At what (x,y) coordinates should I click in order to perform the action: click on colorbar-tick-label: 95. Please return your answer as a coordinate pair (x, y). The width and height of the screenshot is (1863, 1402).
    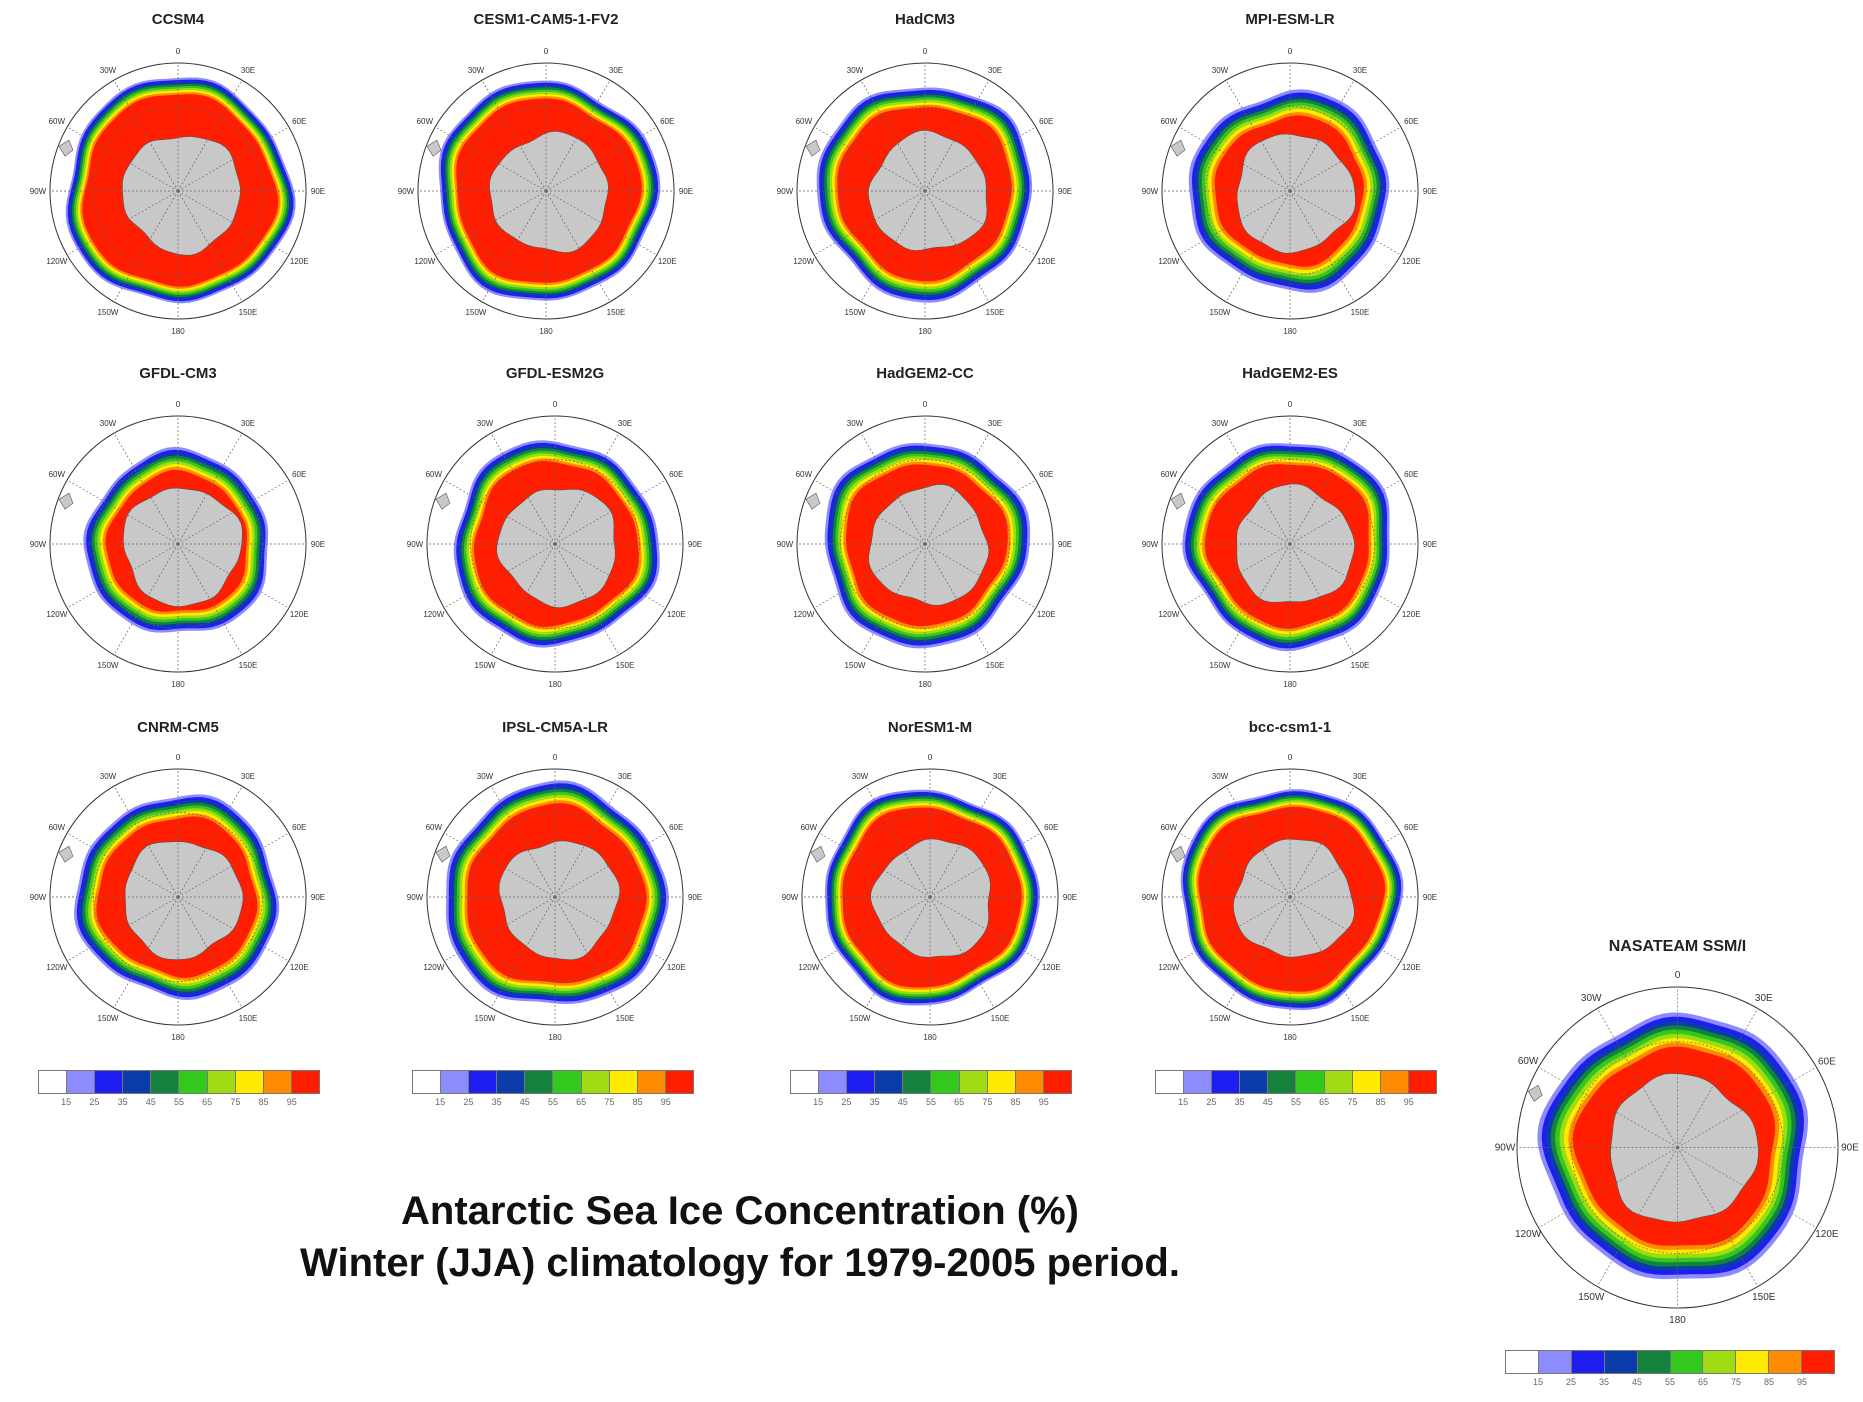
    Looking at the image, I should click on (291, 1102).